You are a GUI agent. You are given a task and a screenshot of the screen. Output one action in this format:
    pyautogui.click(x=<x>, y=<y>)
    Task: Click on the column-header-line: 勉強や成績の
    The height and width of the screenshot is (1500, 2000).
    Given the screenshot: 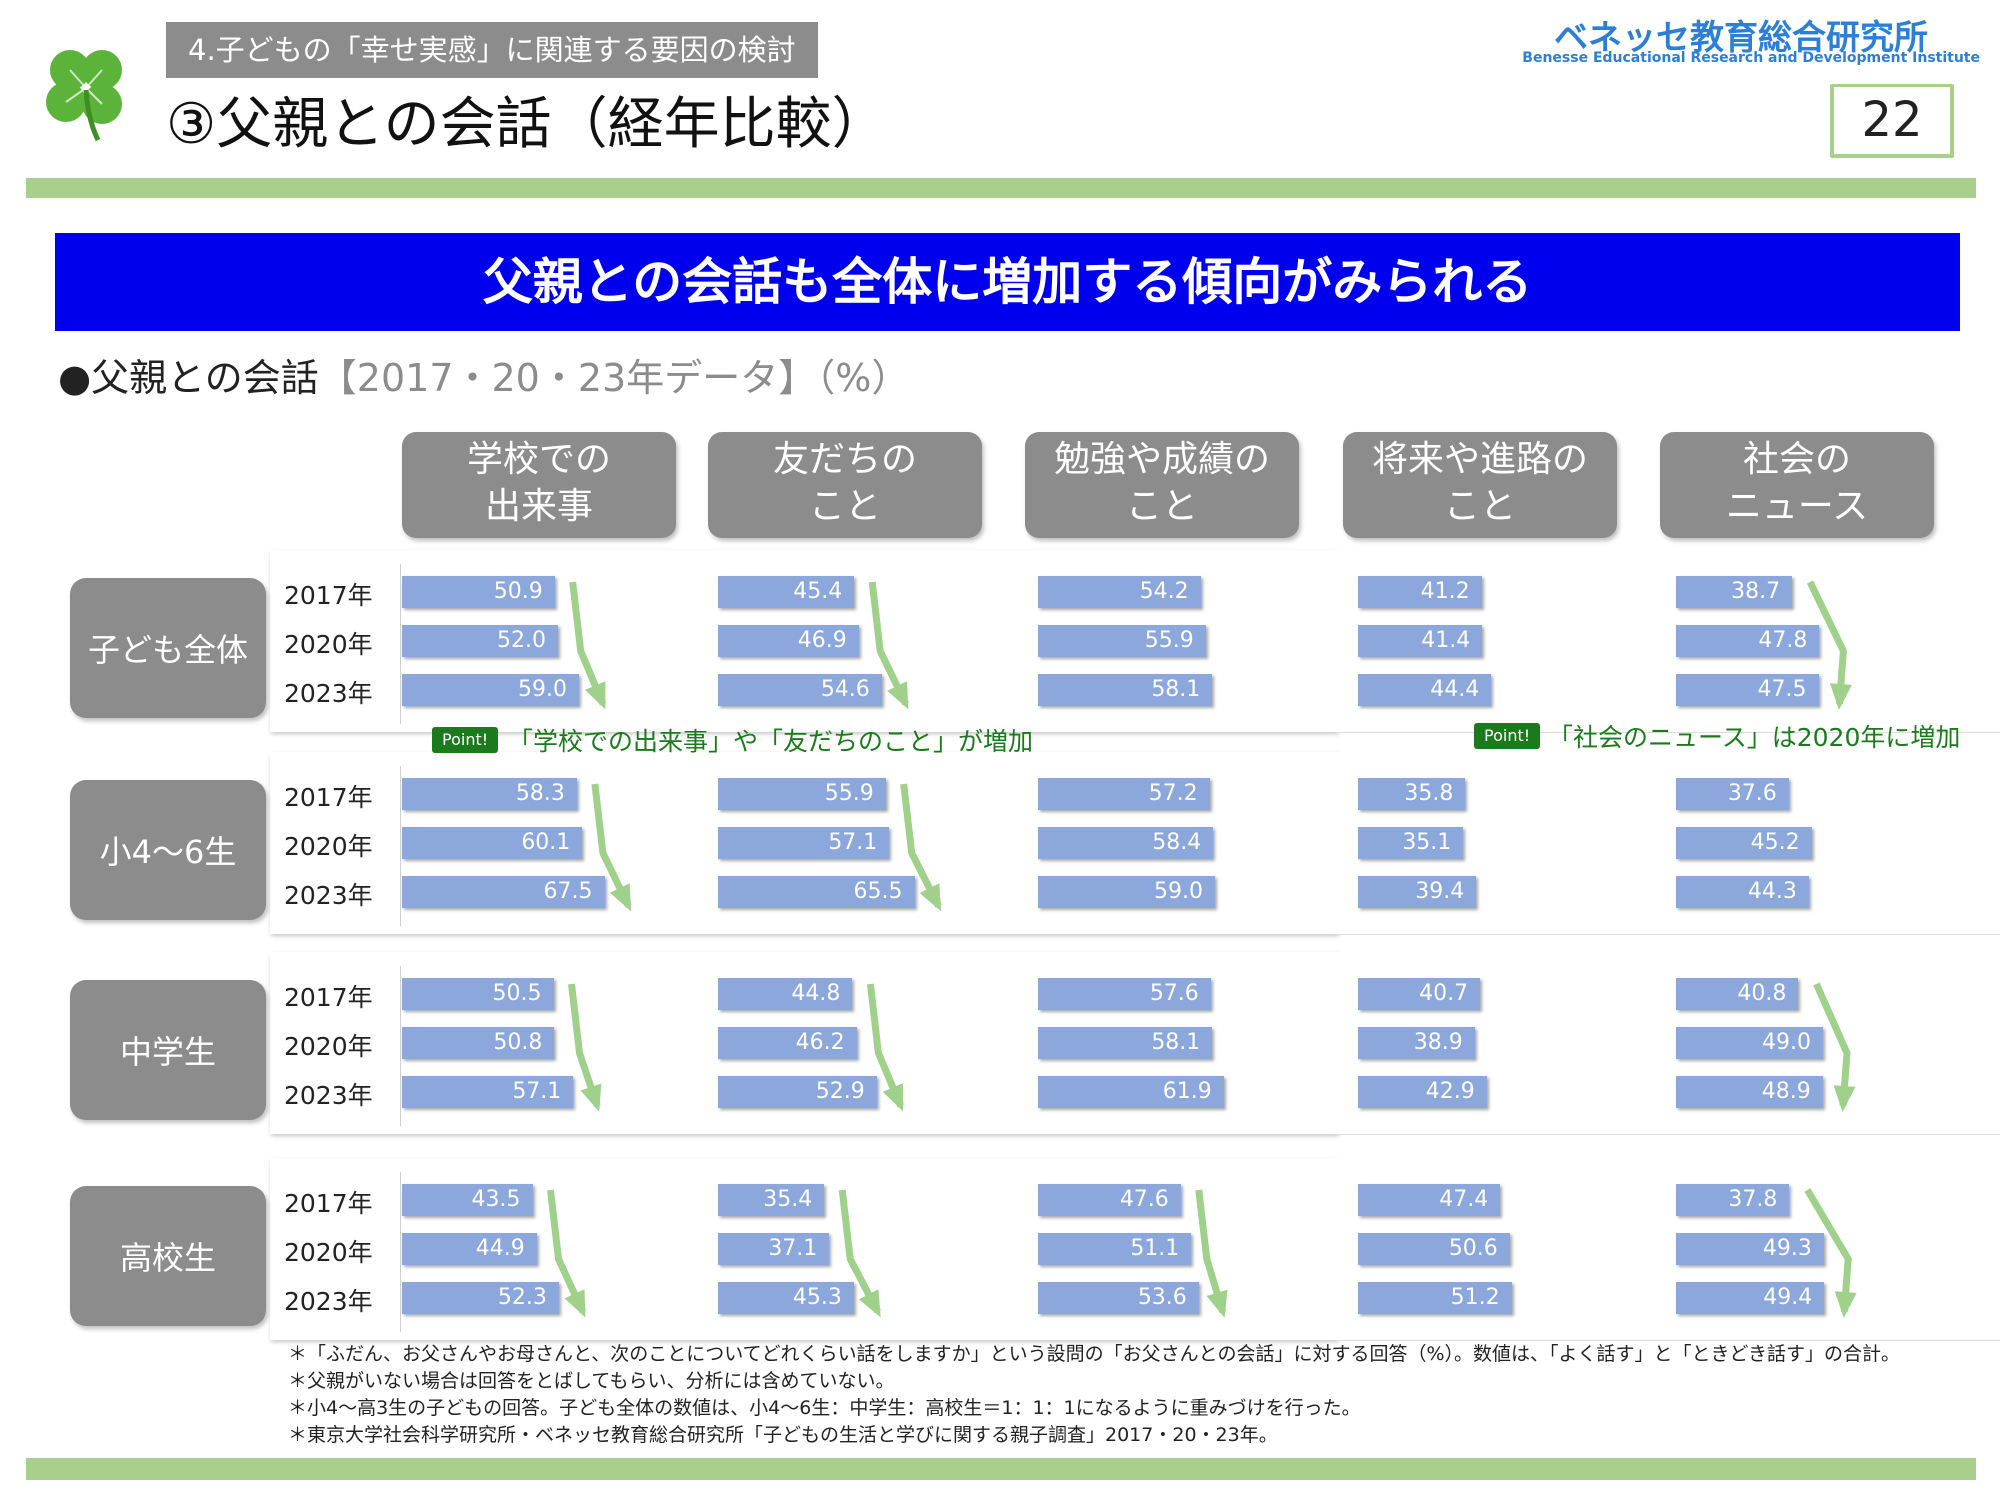 What is the action you would take?
    pyautogui.click(x=1161, y=459)
    